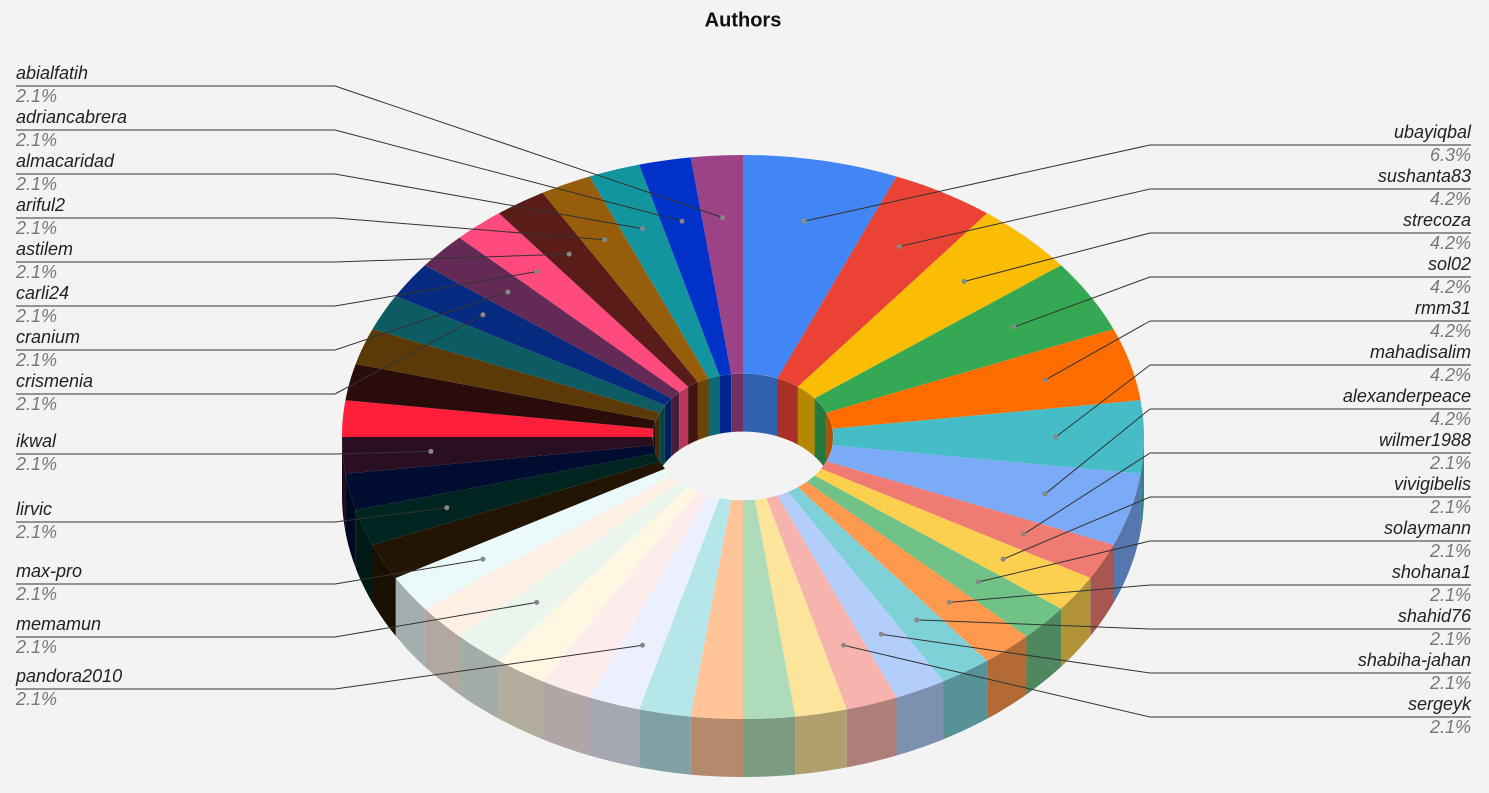  I want to click on label-name: crismenia, so click(54, 381).